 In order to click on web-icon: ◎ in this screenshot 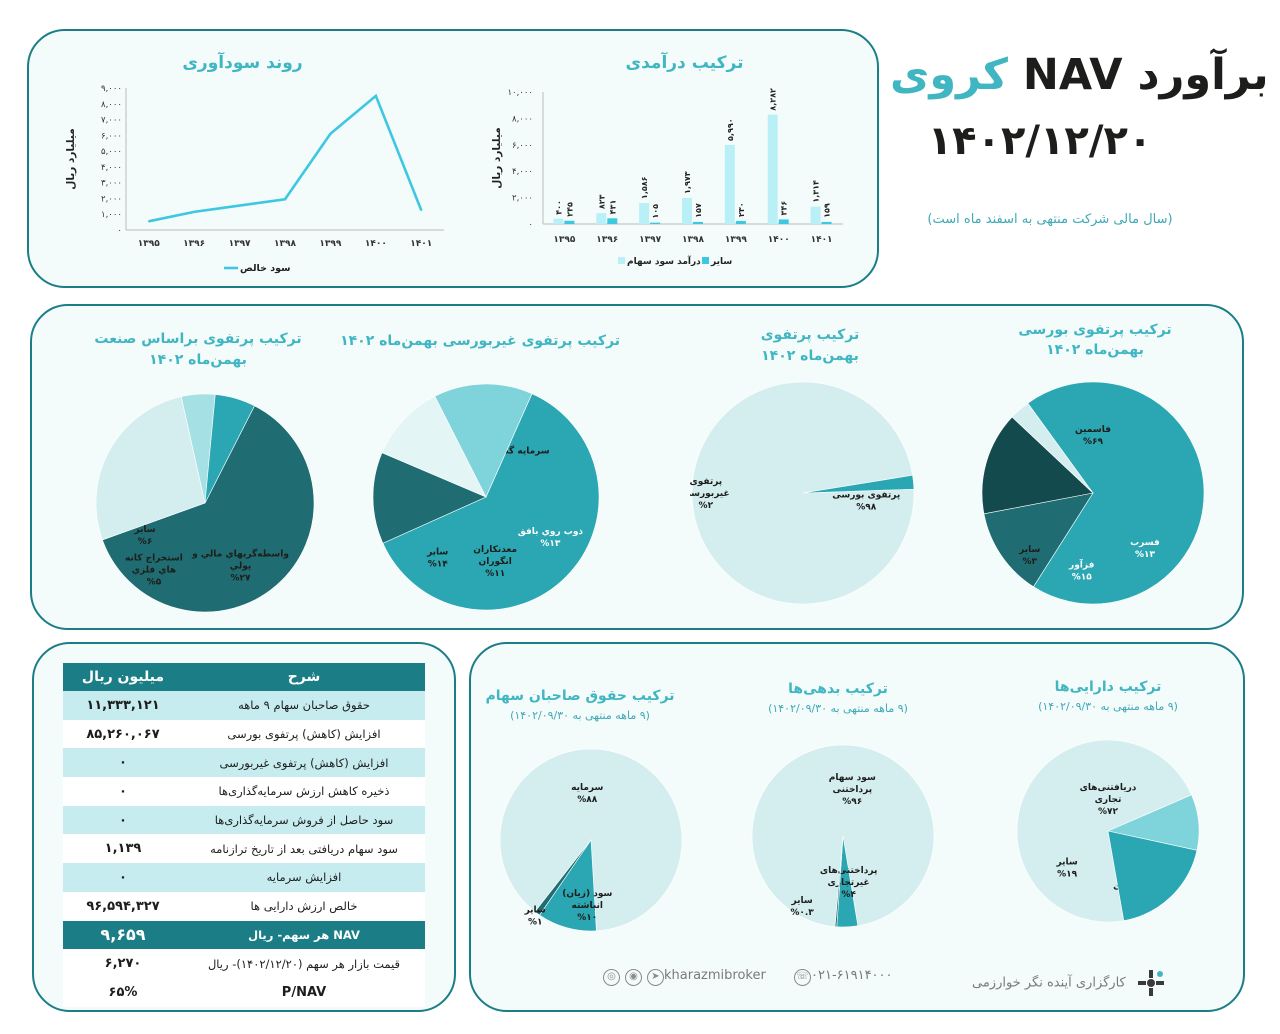, I will do `click(611, 977)`.